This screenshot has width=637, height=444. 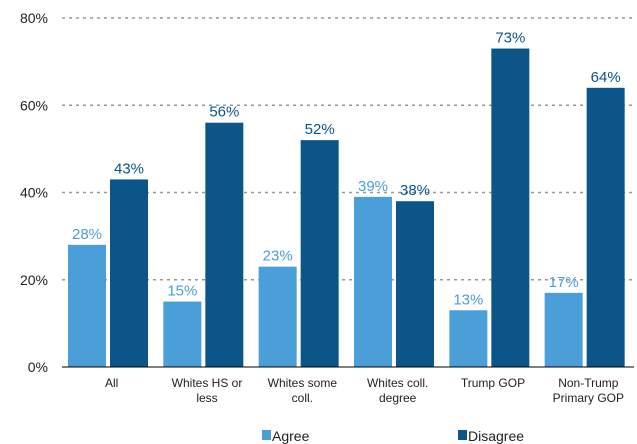 What do you see at coordinates (34, 280) in the screenshot?
I see `y-tick-label: 20%` at bounding box center [34, 280].